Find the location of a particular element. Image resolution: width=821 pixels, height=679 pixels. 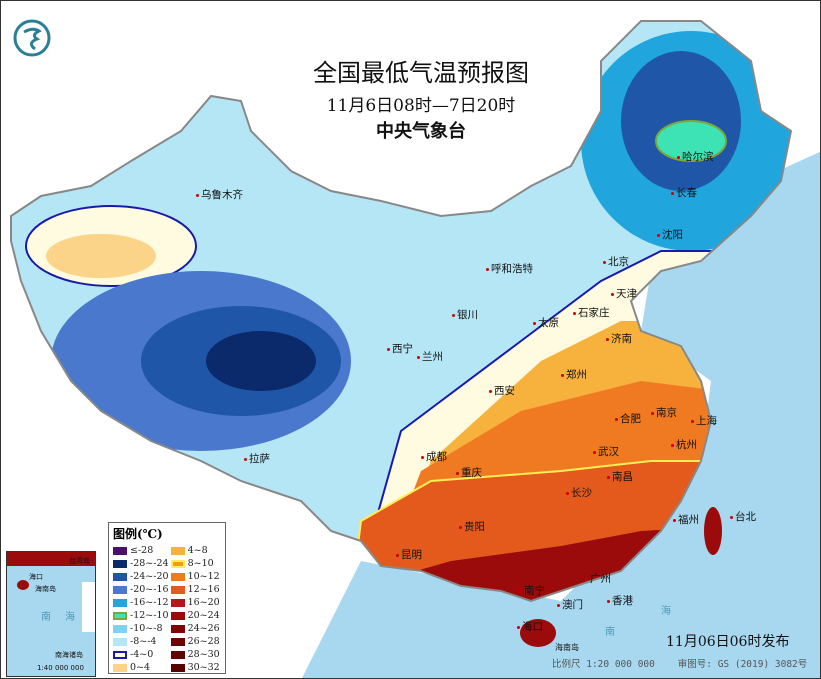

city-label: 贵阳 is located at coordinates (472, 527).